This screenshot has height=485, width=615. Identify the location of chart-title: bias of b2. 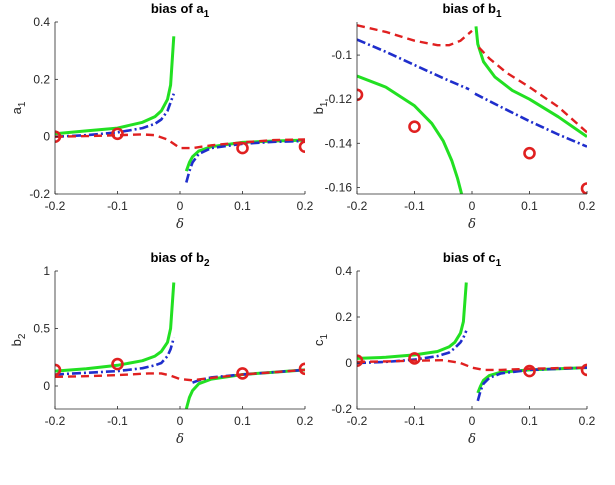
(179, 259).